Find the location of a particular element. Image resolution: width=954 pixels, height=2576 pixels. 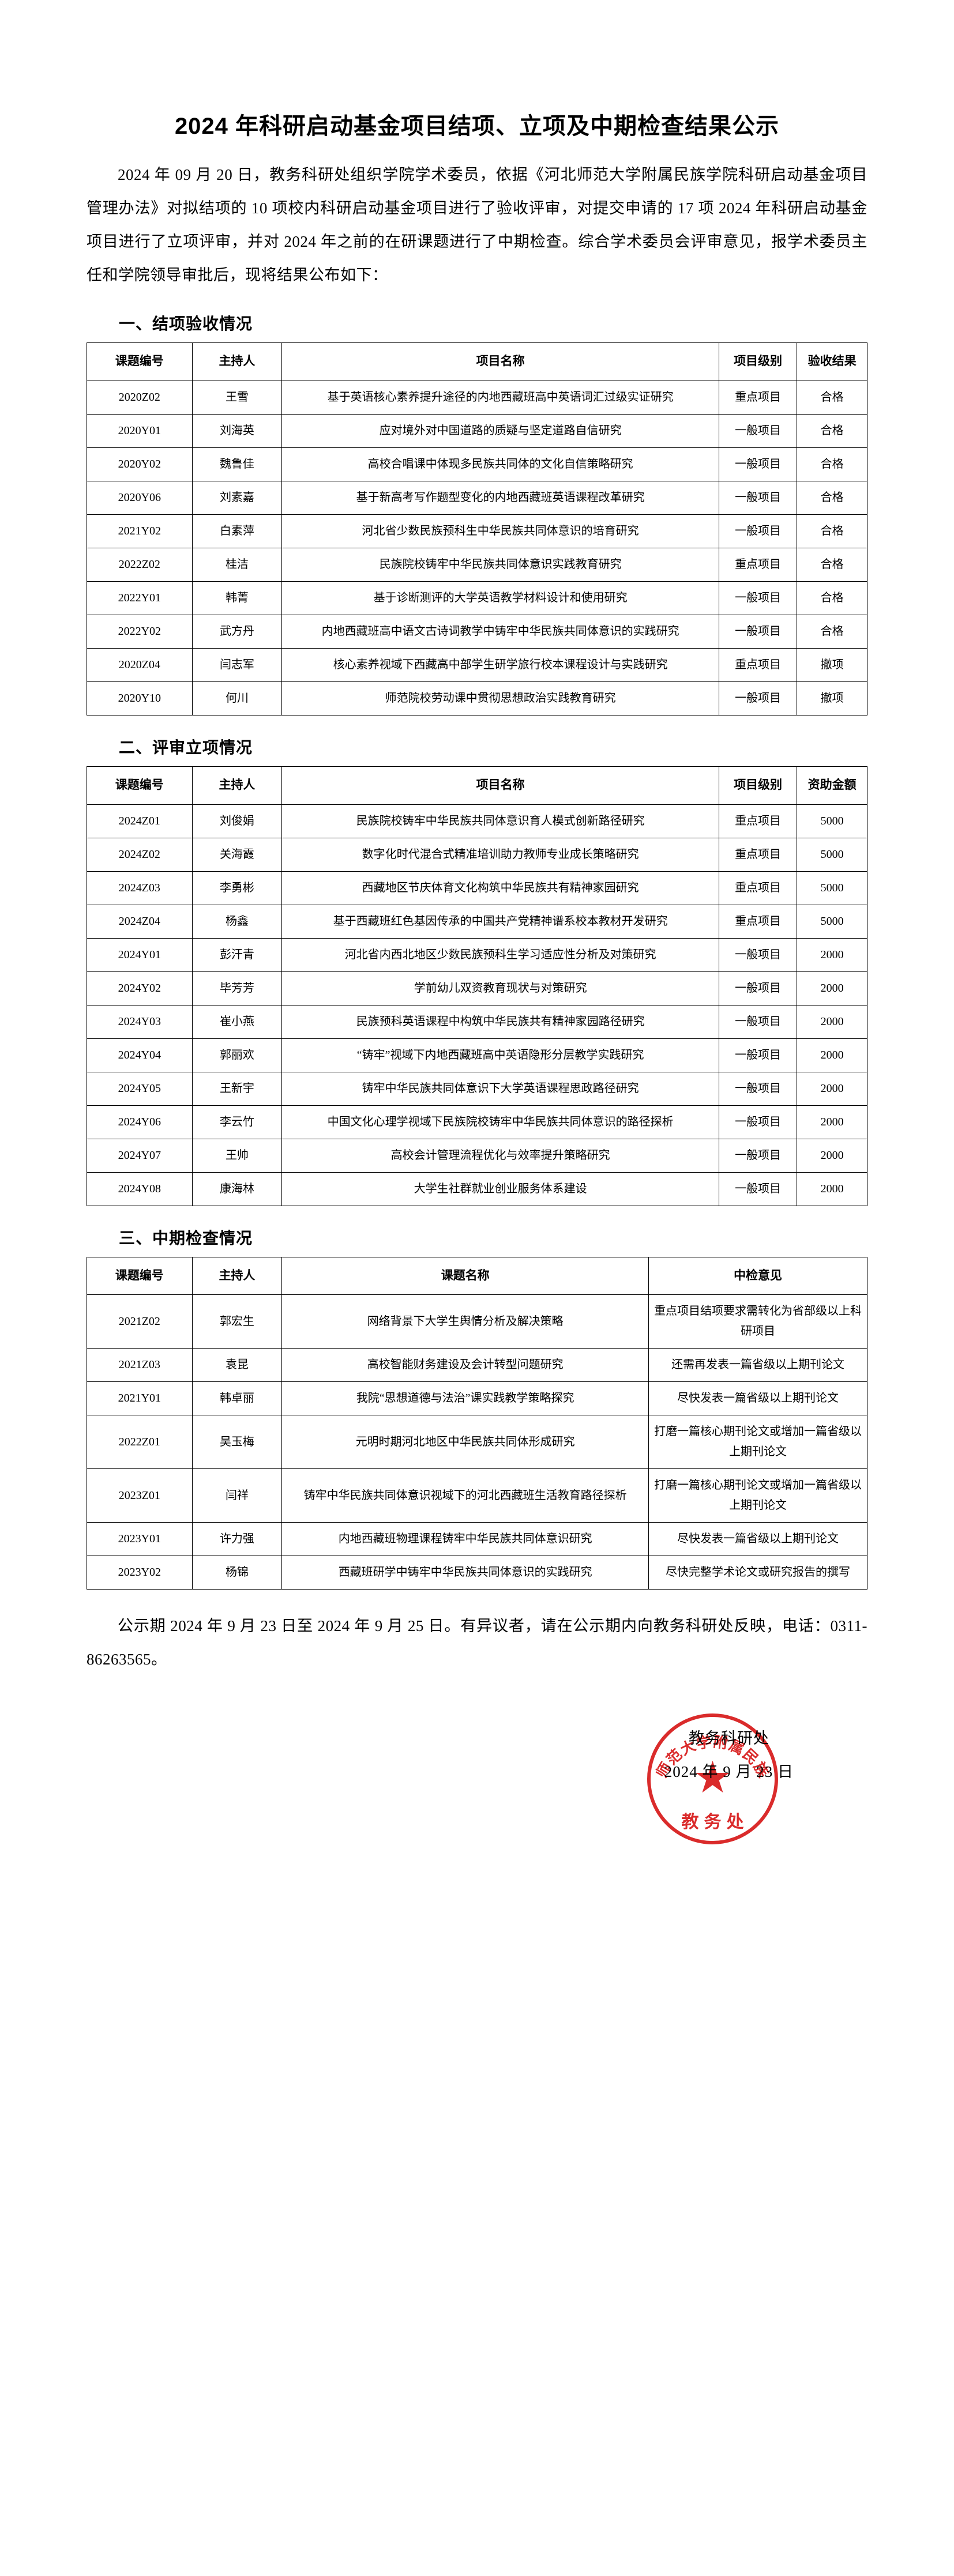

cell-project-name: 基于西藏班红色基因传承的中国共产党精神谱系校本教材开发研究 is located at coordinates (500, 921).